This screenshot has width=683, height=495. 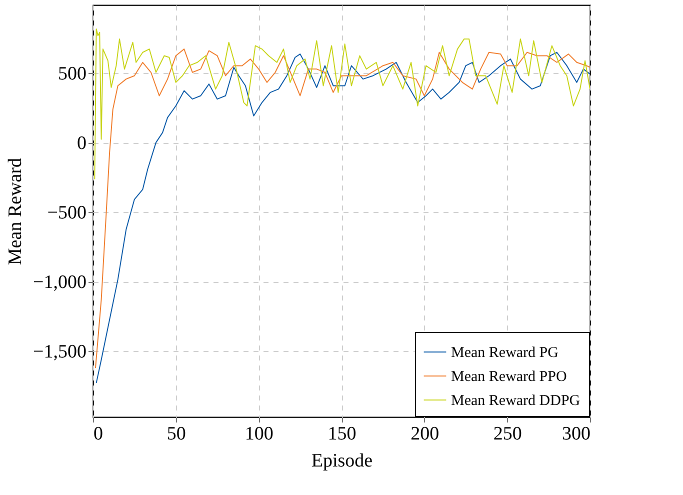 What do you see at coordinates (59, 283) in the screenshot?
I see `y-tick-label: −1,000` at bounding box center [59, 283].